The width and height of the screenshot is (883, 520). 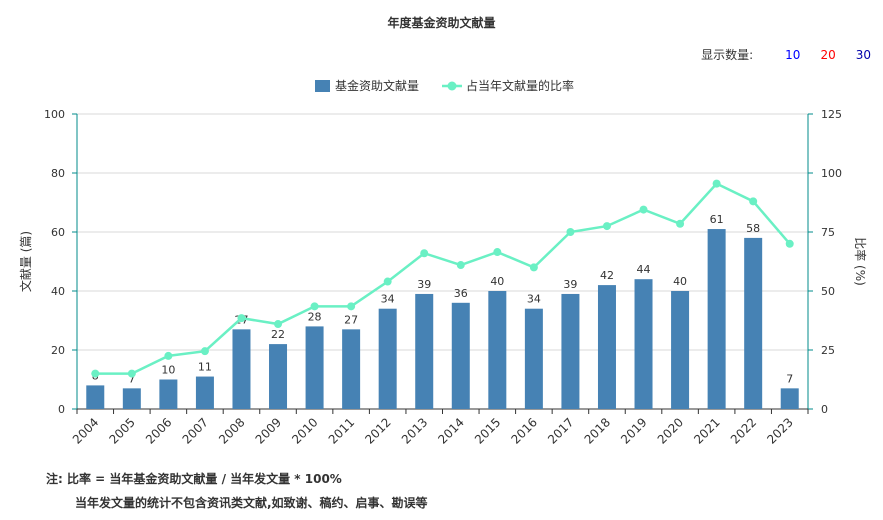 I want to click on y-axis-right-title: 比率 (%), so click(x=860, y=261).